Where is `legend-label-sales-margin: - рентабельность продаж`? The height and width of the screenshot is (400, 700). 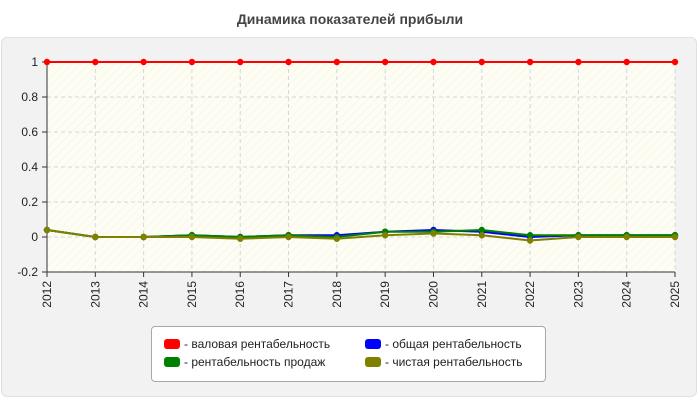 legend-label-sales-margin: - рентабельность продаж is located at coordinates (255, 362).